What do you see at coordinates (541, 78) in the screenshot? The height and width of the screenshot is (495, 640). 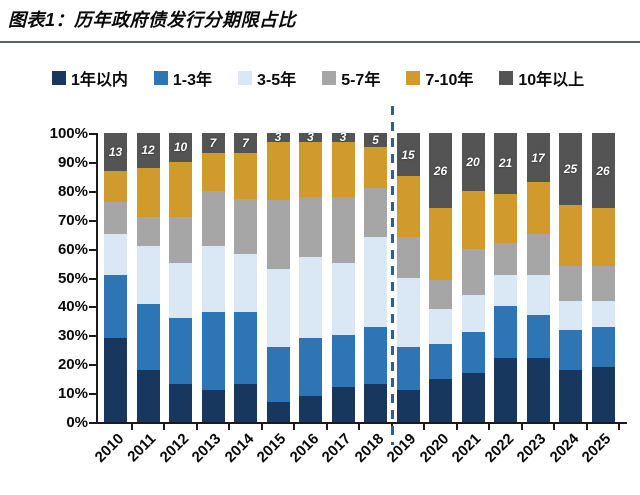 I see `legend-item: 10年以上` at bounding box center [541, 78].